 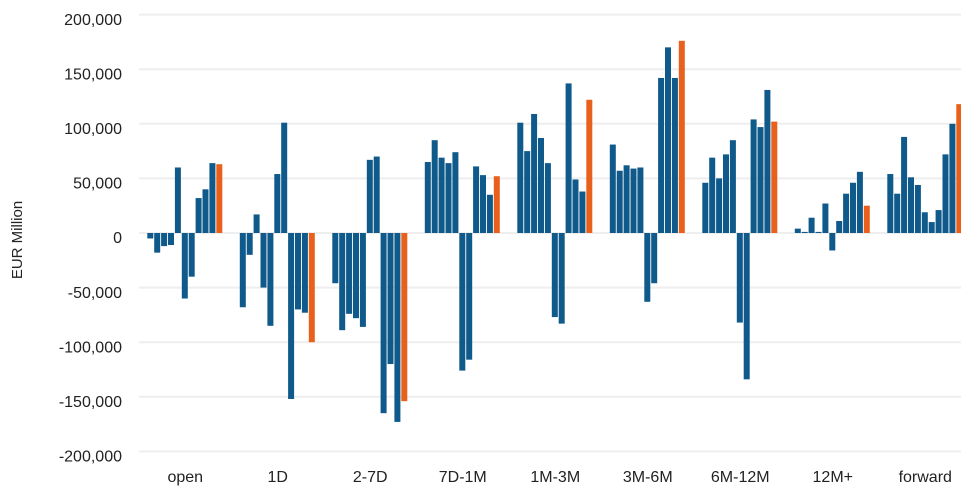 What do you see at coordinates (95, 293) in the screenshot?
I see `y-tick-label: -50,000` at bounding box center [95, 293].